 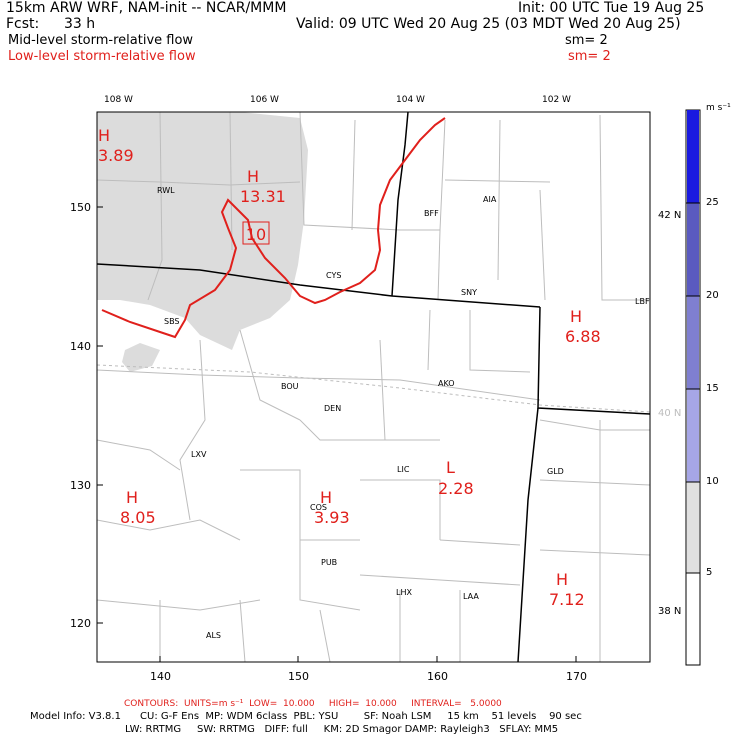 What do you see at coordinates (670, 413) in the screenshot?
I see `lat-label: 40 N` at bounding box center [670, 413].